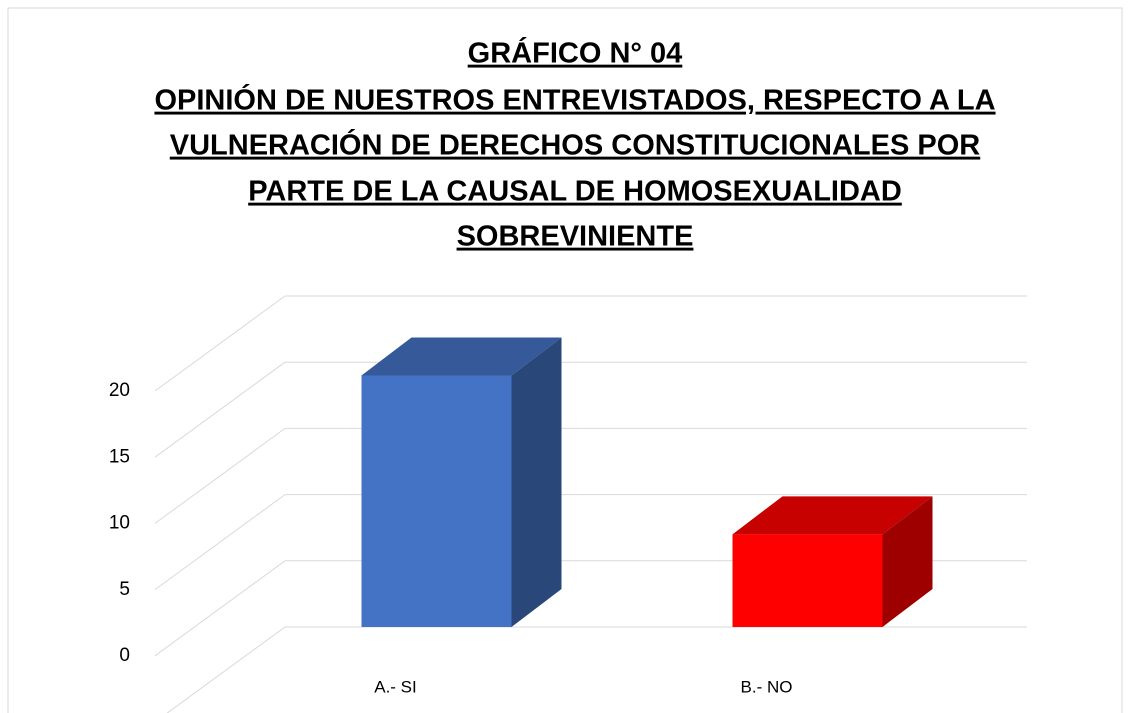 The height and width of the screenshot is (713, 1131). I want to click on y-tick-label: 15, so click(119, 456).